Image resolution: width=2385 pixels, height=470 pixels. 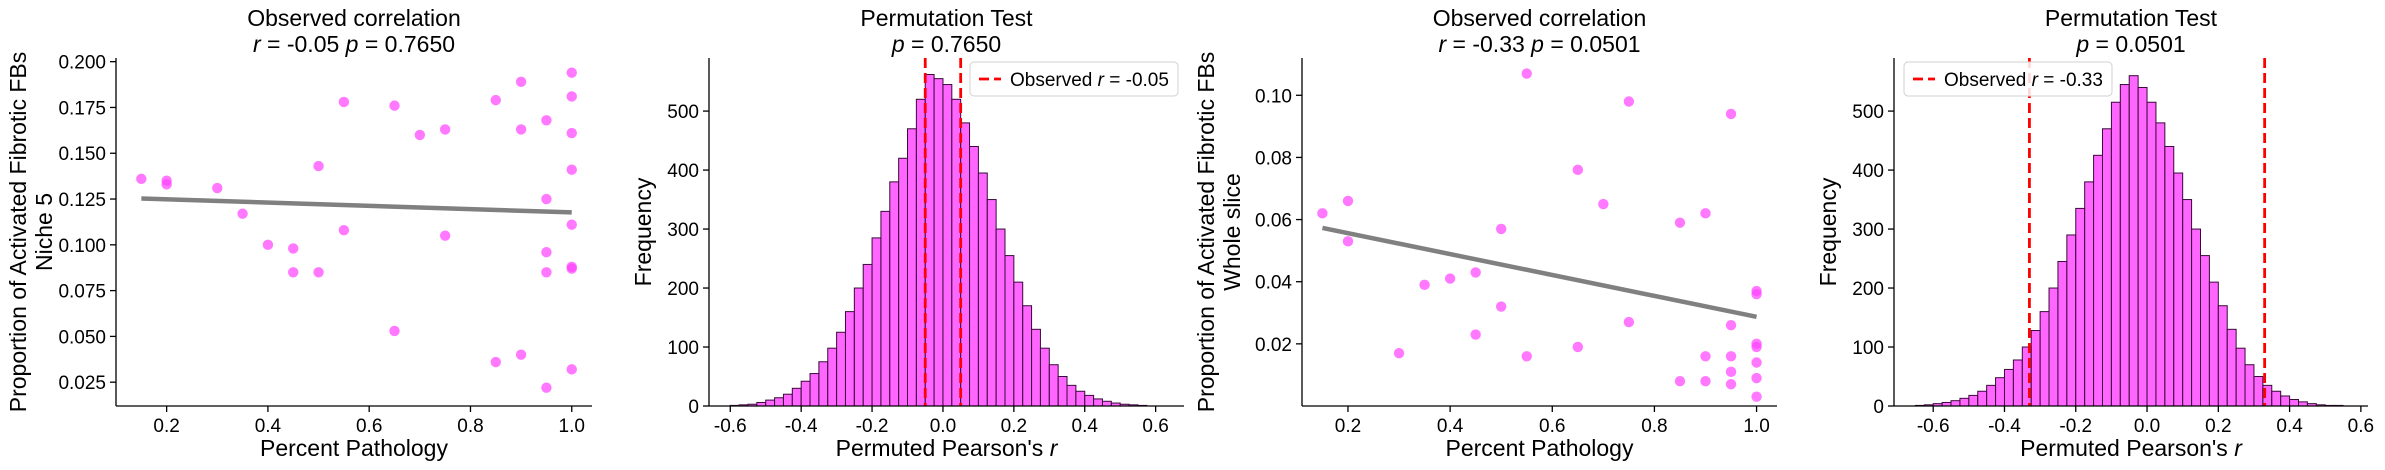 I want to click on y-tick-label: 0.200, so click(x=82, y=63).